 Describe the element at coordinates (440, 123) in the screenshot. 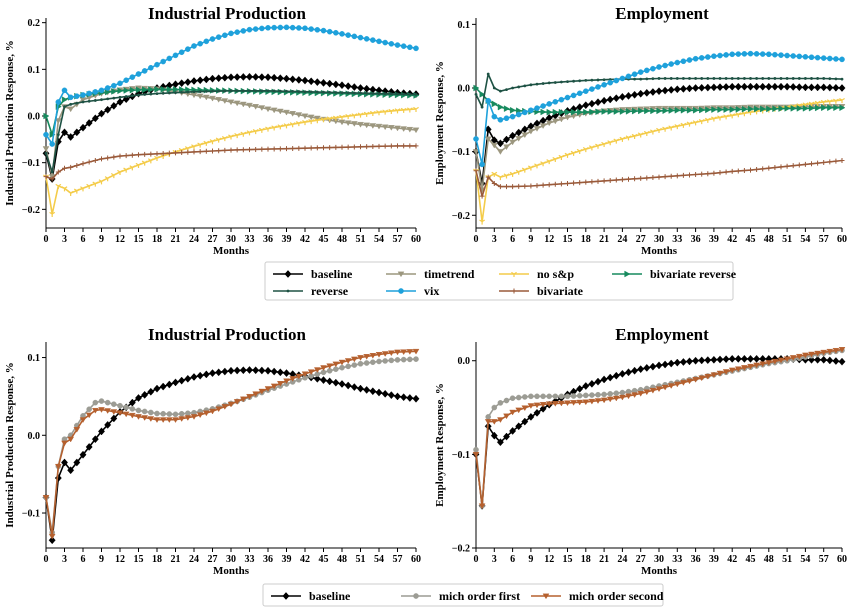

I see `y-axis-label: Employment Response, %` at that location.